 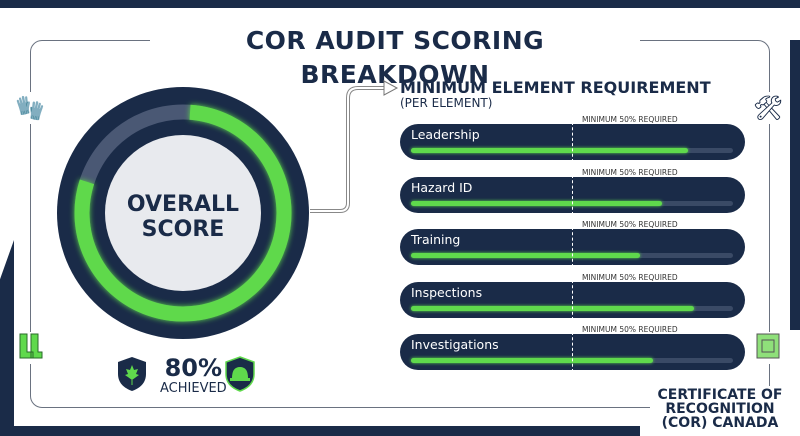 I want to click on left-wedge, so click(x=7, y=338).